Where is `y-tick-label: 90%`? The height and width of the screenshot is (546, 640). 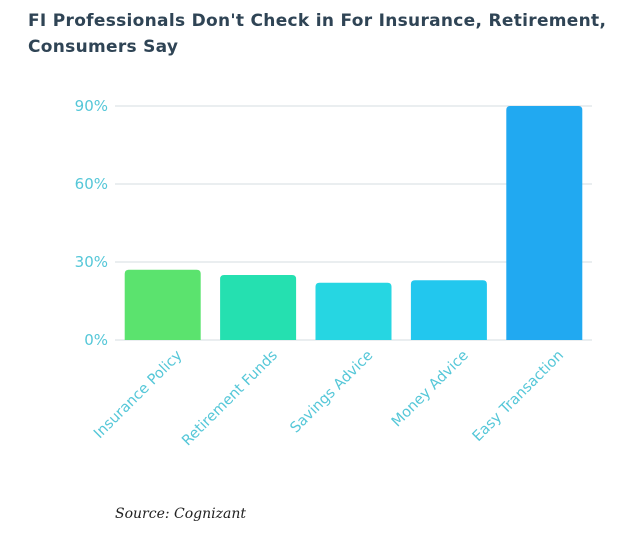 y-tick-label: 90% is located at coordinates (91, 106).